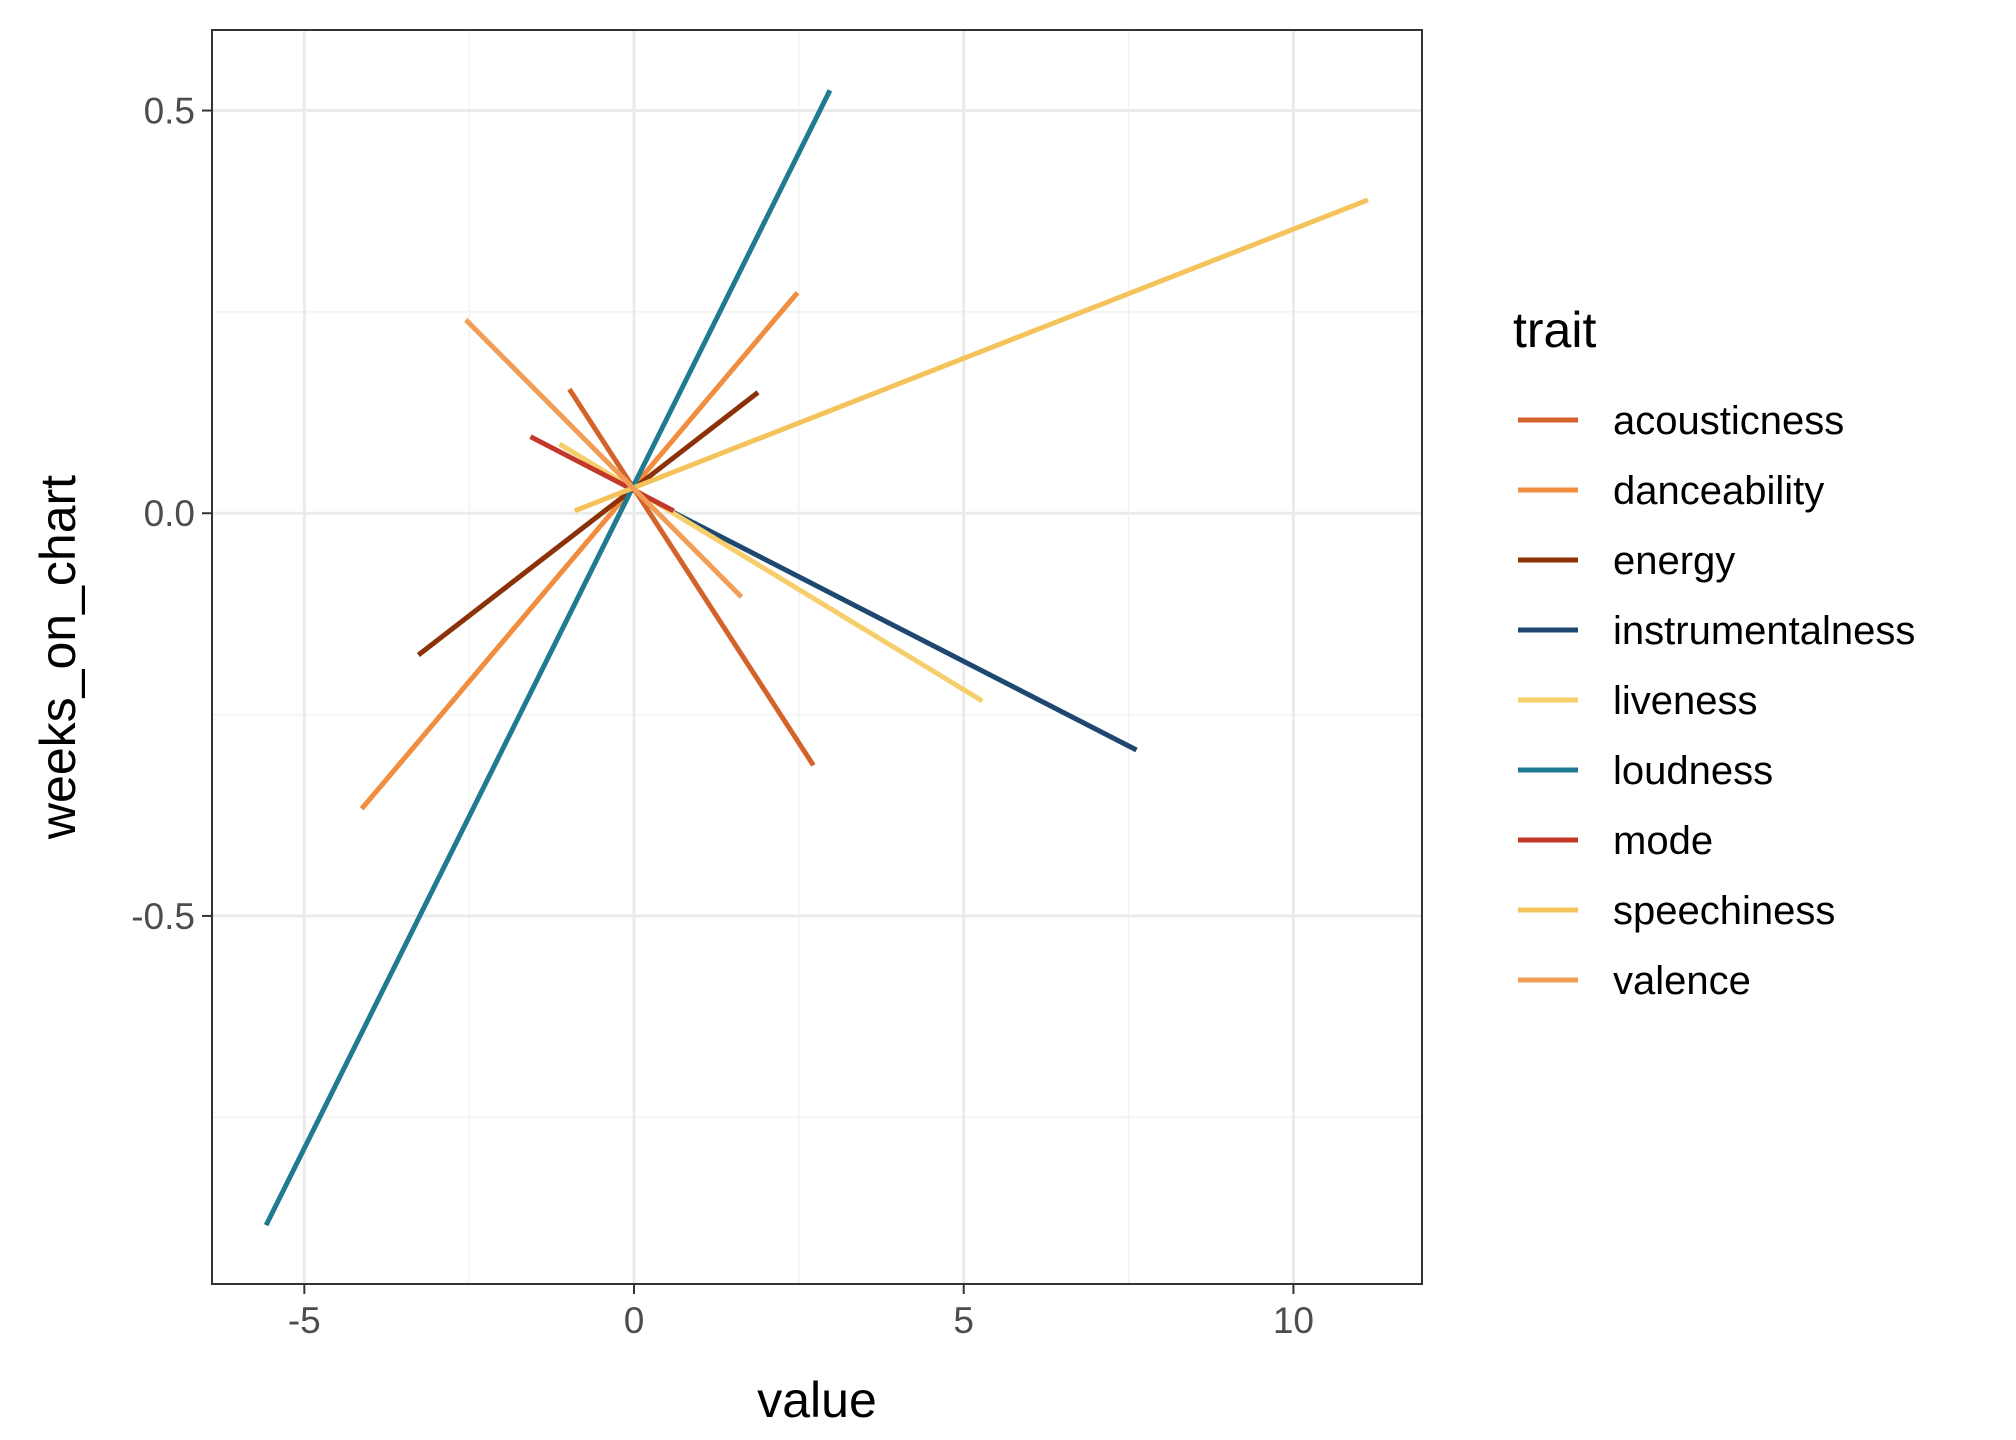 The width and height of the screenshot is (2016, 1440). Describe the element at coordinates (1728, 421) in the screenshot. I see `legend-label-acousticness: acousticness` at that location.